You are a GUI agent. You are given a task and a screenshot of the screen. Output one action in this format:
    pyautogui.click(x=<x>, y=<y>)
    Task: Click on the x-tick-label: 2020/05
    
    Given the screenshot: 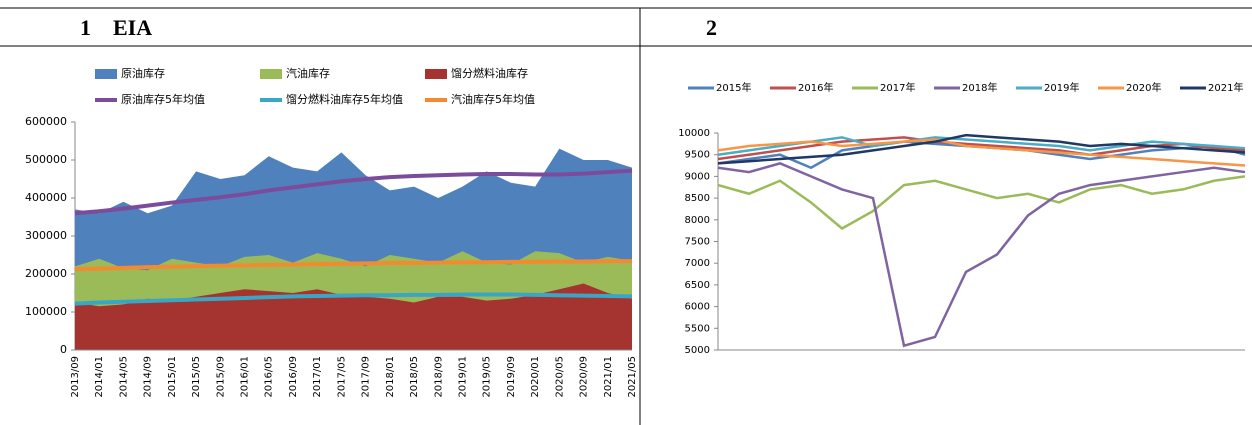 What is the action you would take?
    pyautogui.click(x=559, y=377)
    